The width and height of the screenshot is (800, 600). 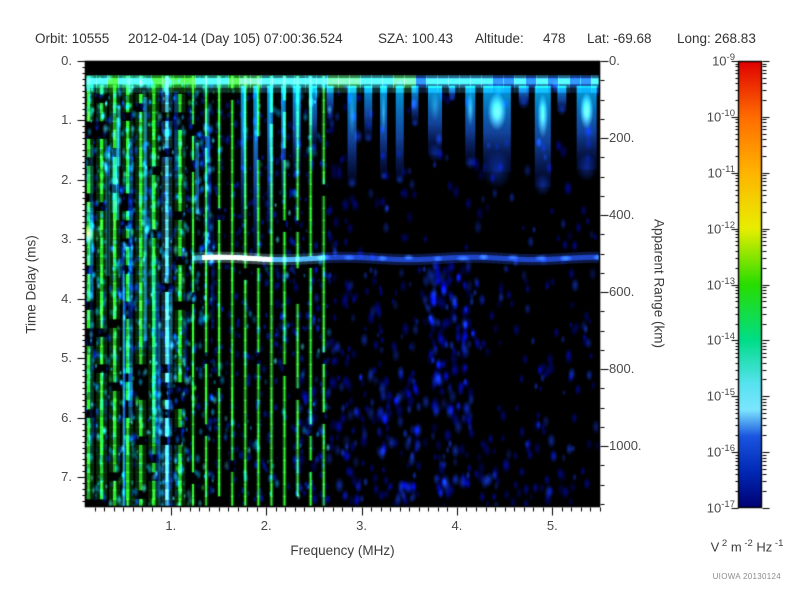 What do you see at coordinates (723, 60) in the screenshot?
I see `colorbar-tick-label: 10-9` at bounding box center [723, 60].